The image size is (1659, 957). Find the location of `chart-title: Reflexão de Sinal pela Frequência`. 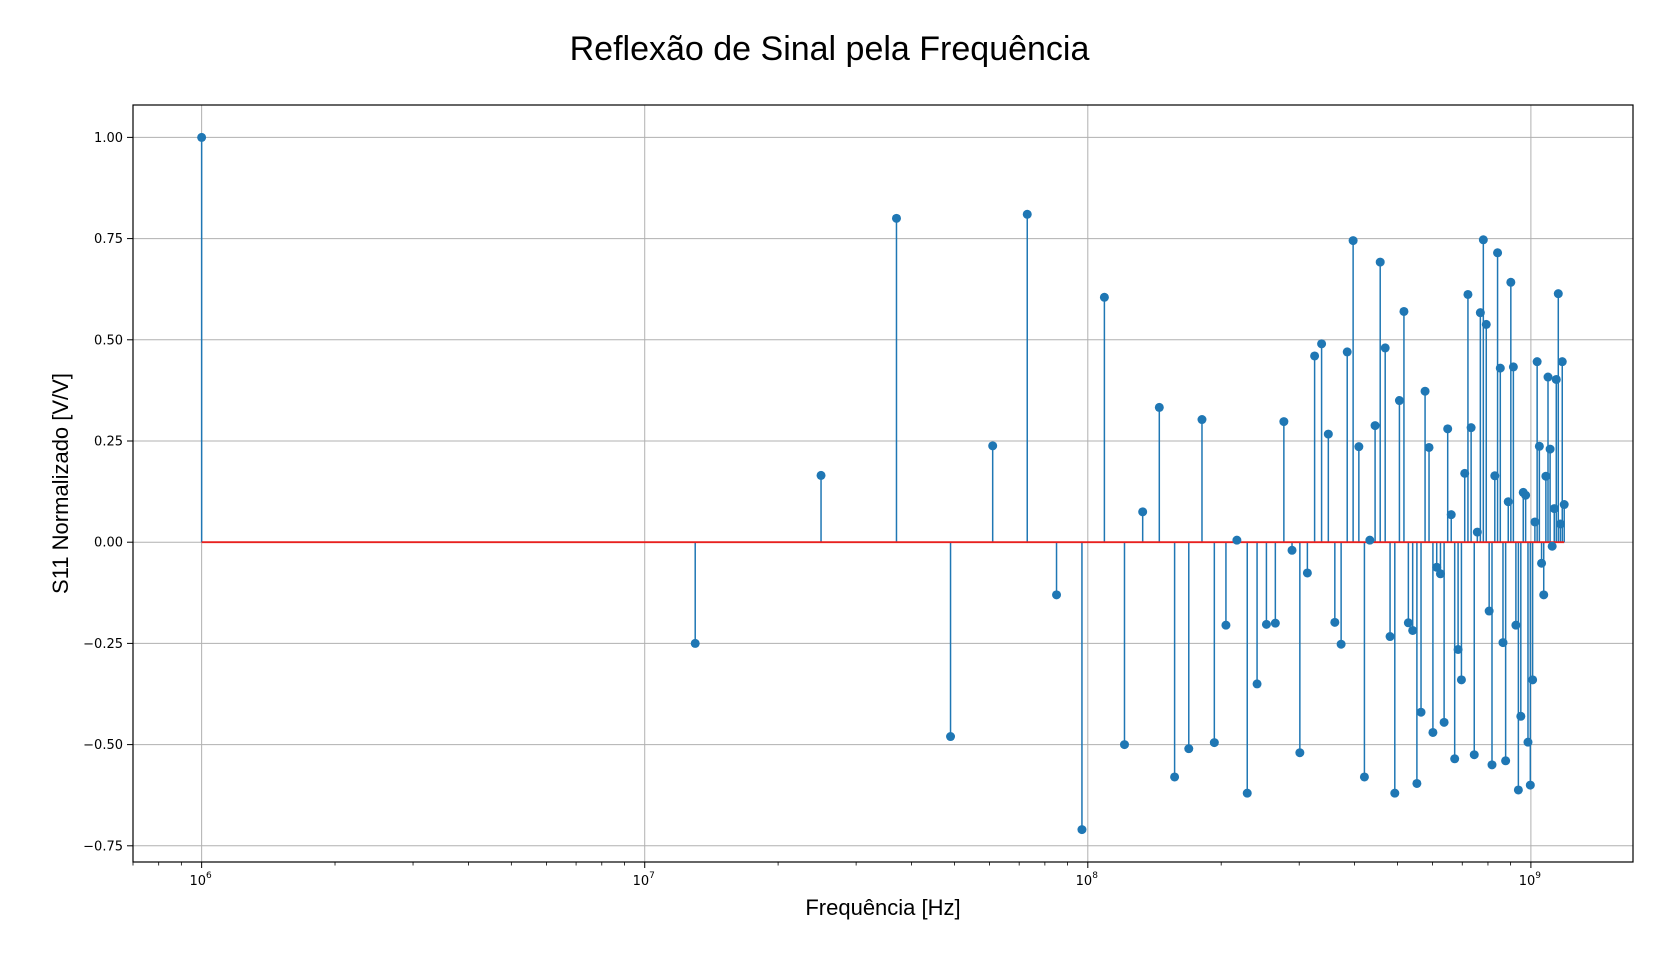

chart-title: Reflexão de Sinal pela Frequência is located at coordinates (829, 49).